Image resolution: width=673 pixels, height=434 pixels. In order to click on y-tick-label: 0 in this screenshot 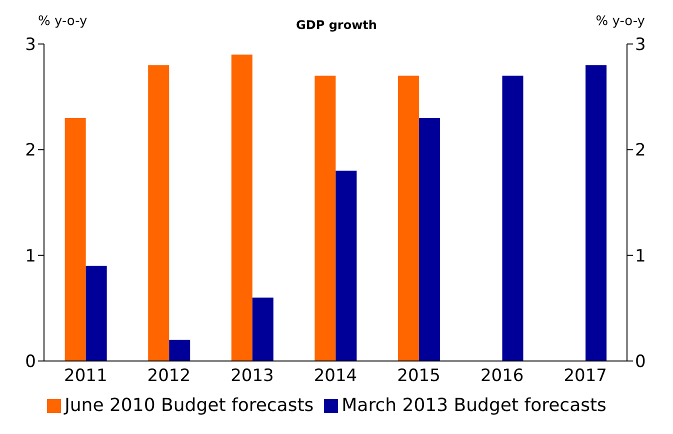, I will do `click(30, 362)`.